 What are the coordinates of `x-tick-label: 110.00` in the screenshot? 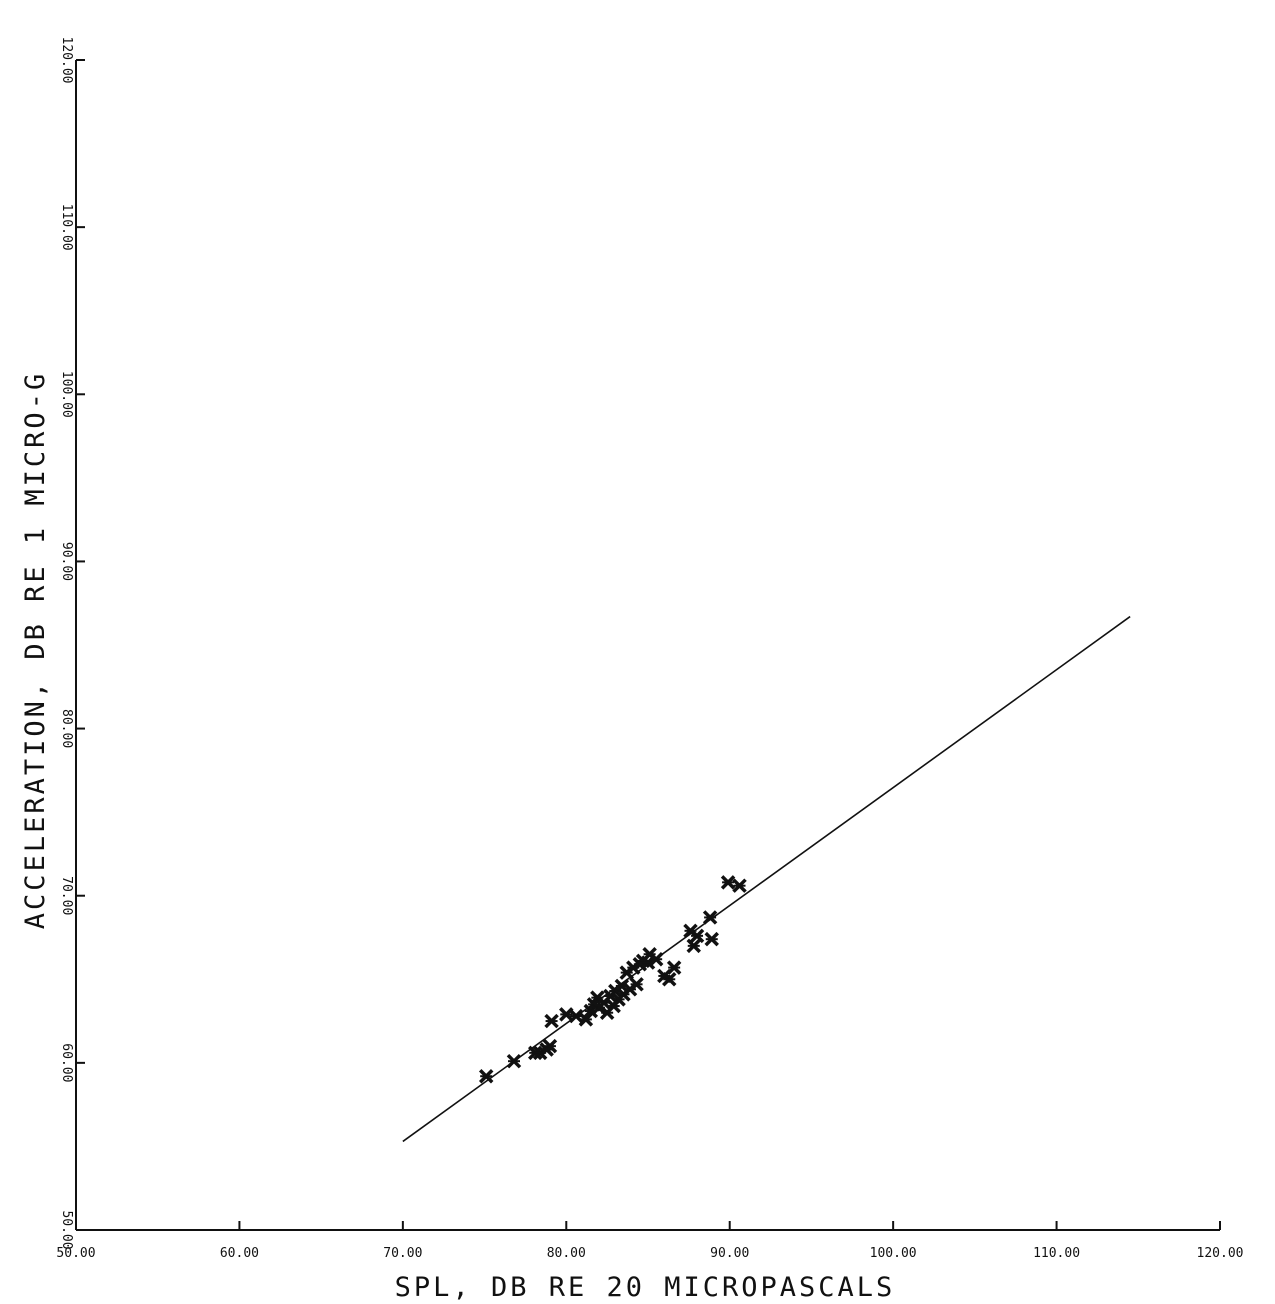 It's located at (1056, 1253).